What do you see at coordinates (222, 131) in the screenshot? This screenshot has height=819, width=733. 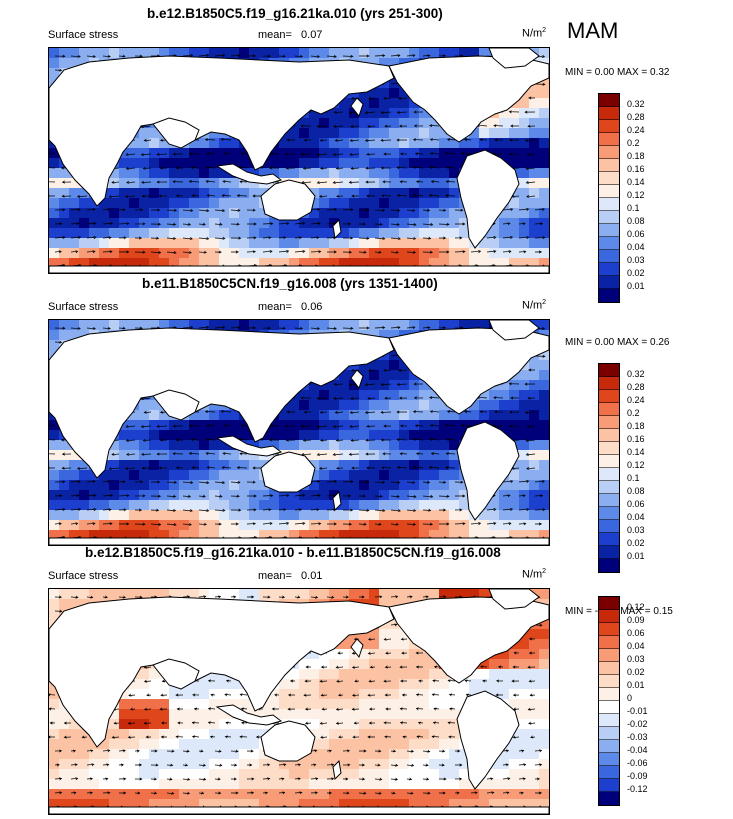 I see `continent-africa-eurasia` at bounding box center [222, 131].